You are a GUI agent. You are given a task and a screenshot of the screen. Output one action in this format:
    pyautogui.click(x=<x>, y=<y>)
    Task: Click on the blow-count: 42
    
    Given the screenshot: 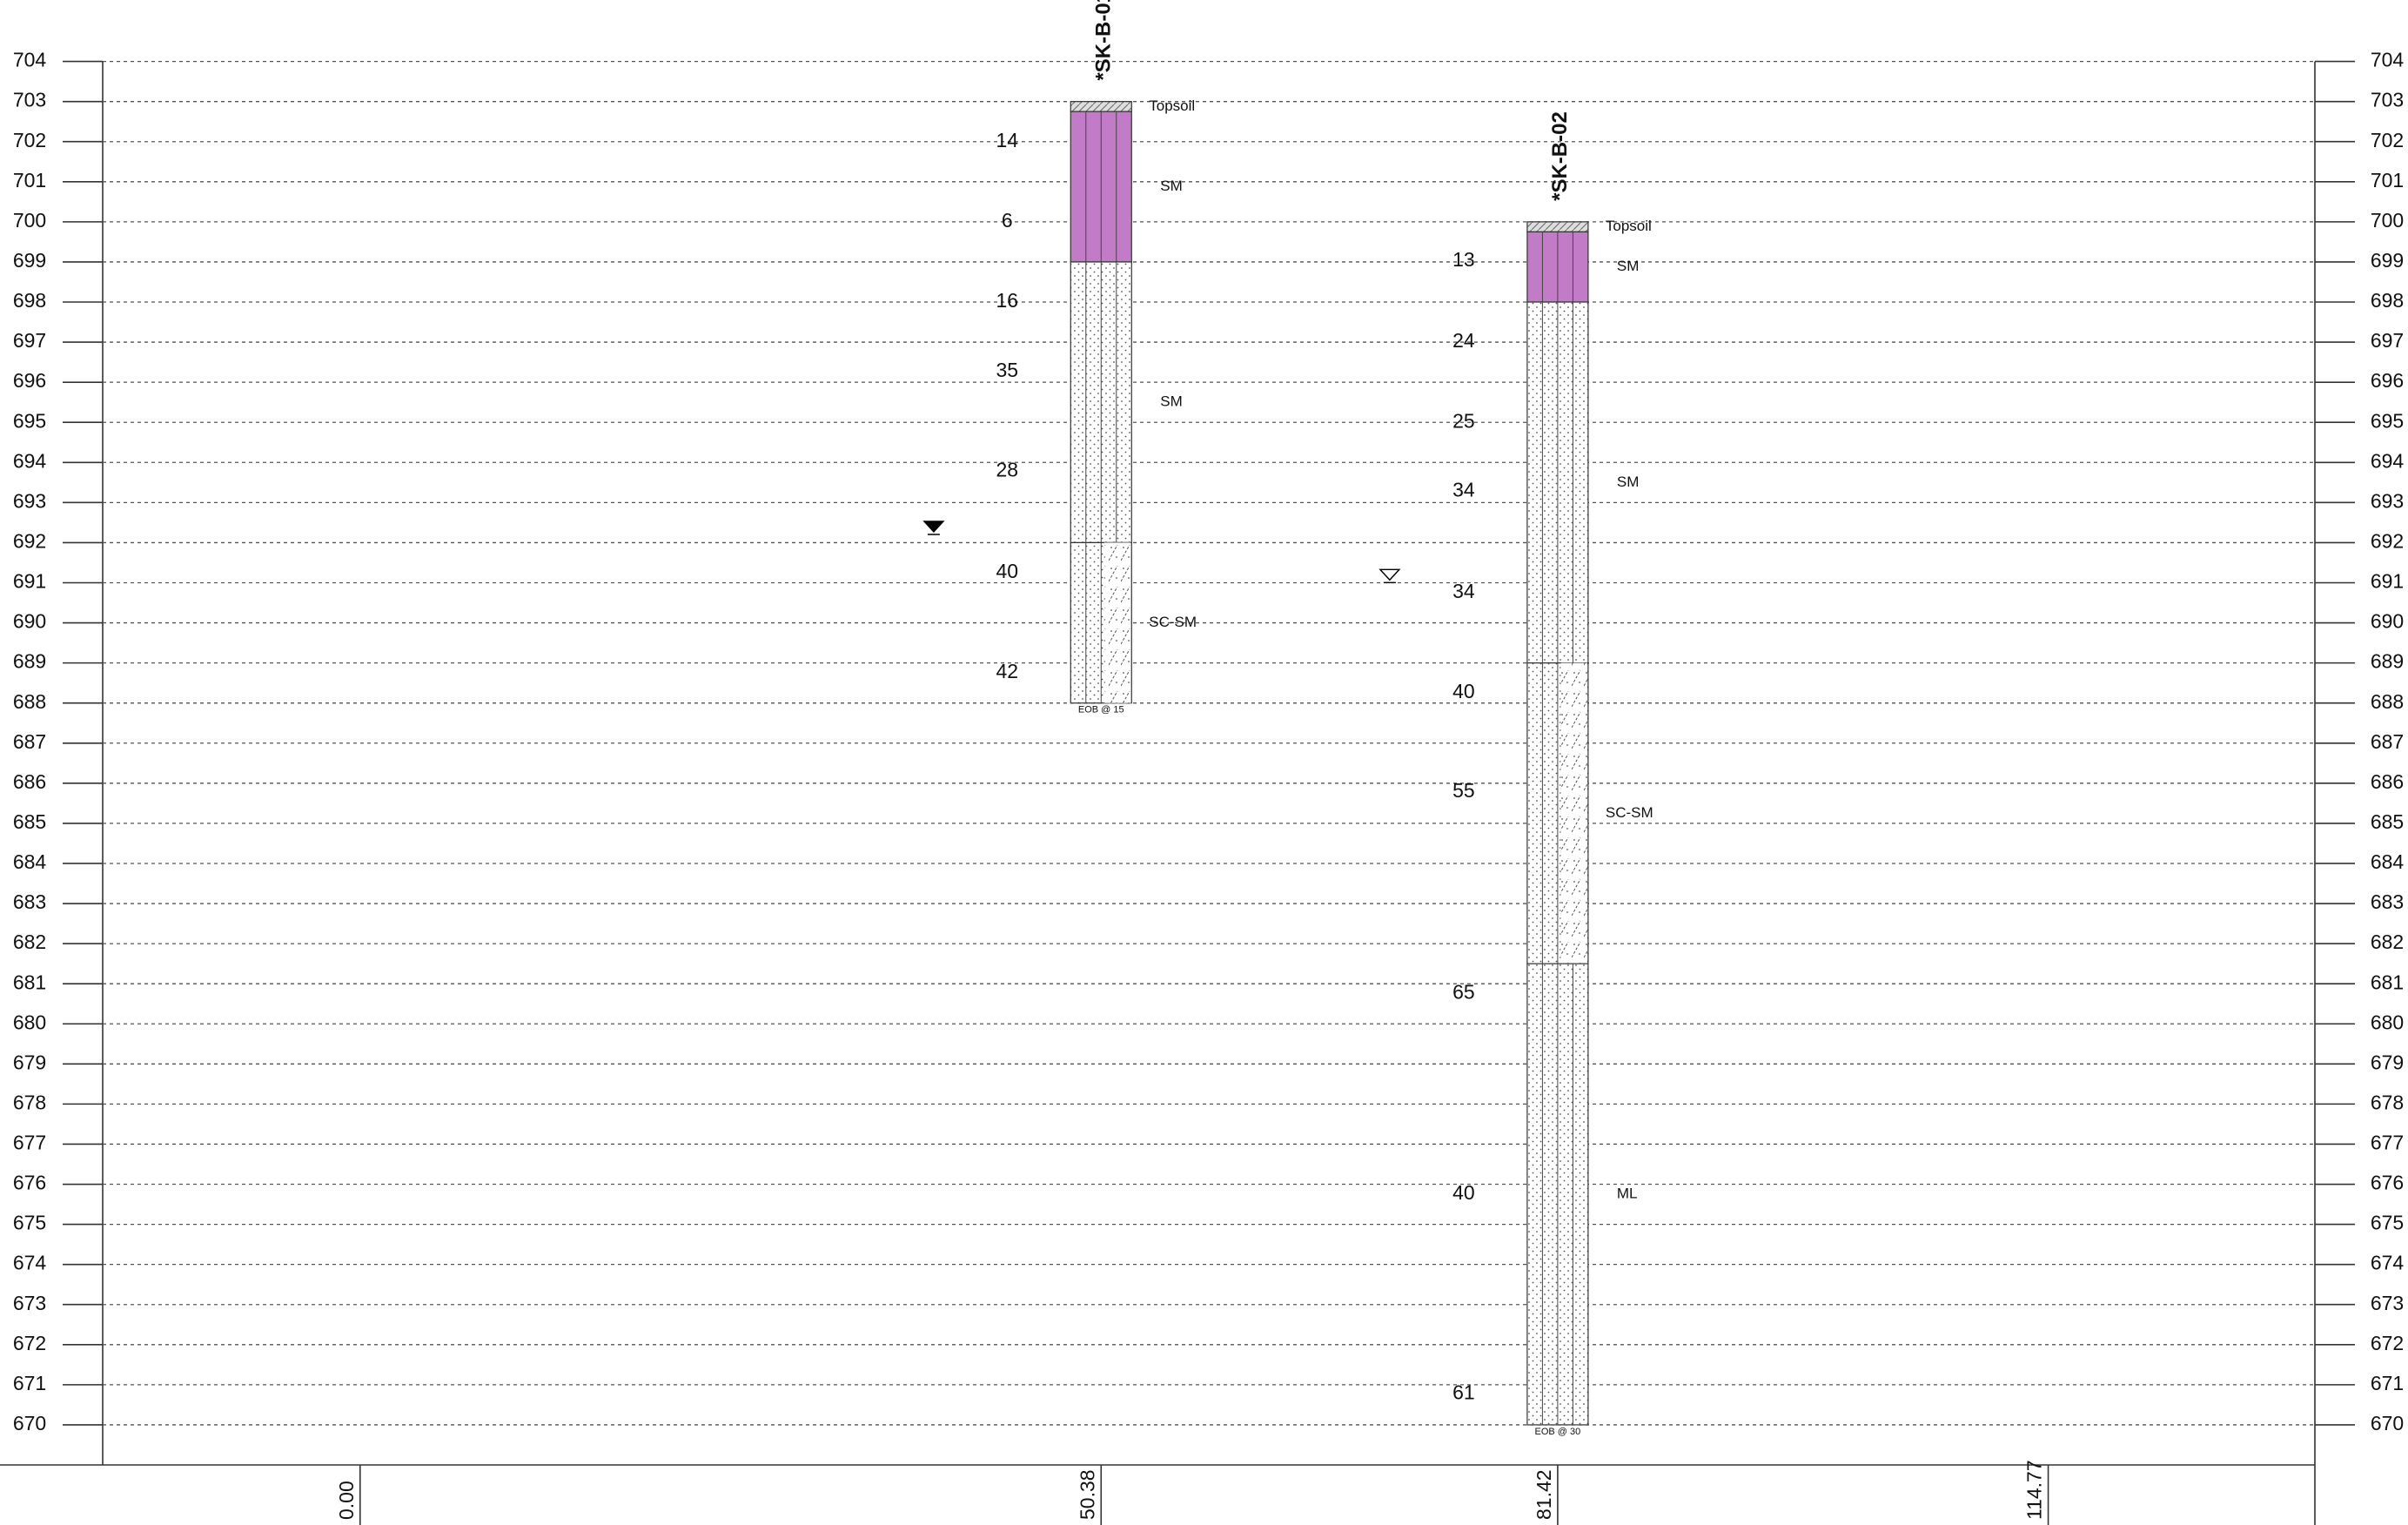 What is the action you would take?
    pyautogui.click(x=1007, y=671)
    